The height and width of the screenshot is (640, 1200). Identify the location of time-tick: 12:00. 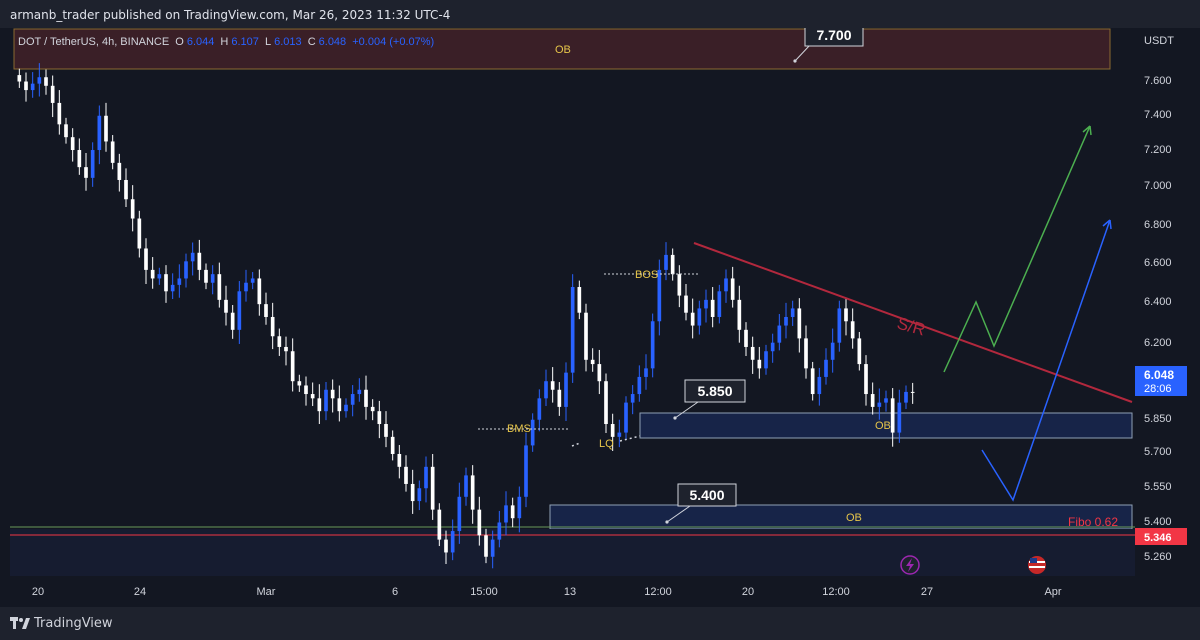
(658, 592).